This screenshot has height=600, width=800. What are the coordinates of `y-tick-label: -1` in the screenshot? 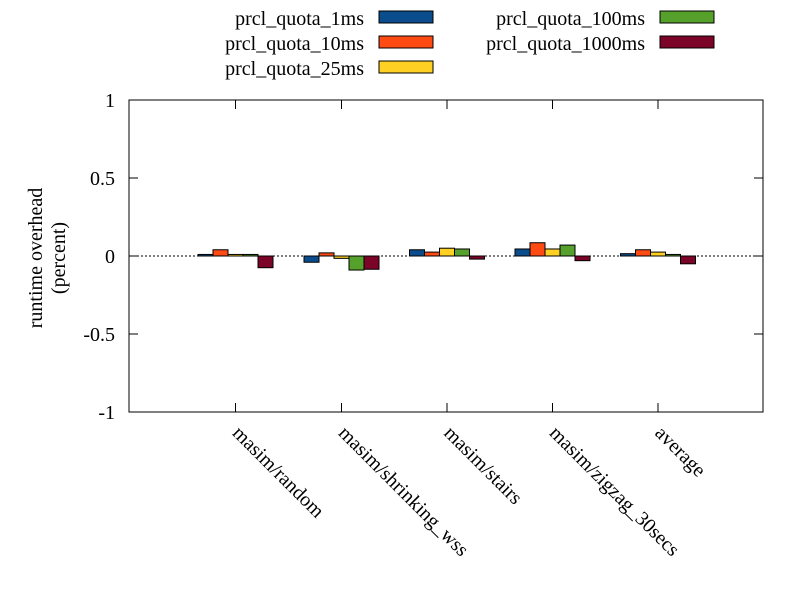 It's located at (106, 413).